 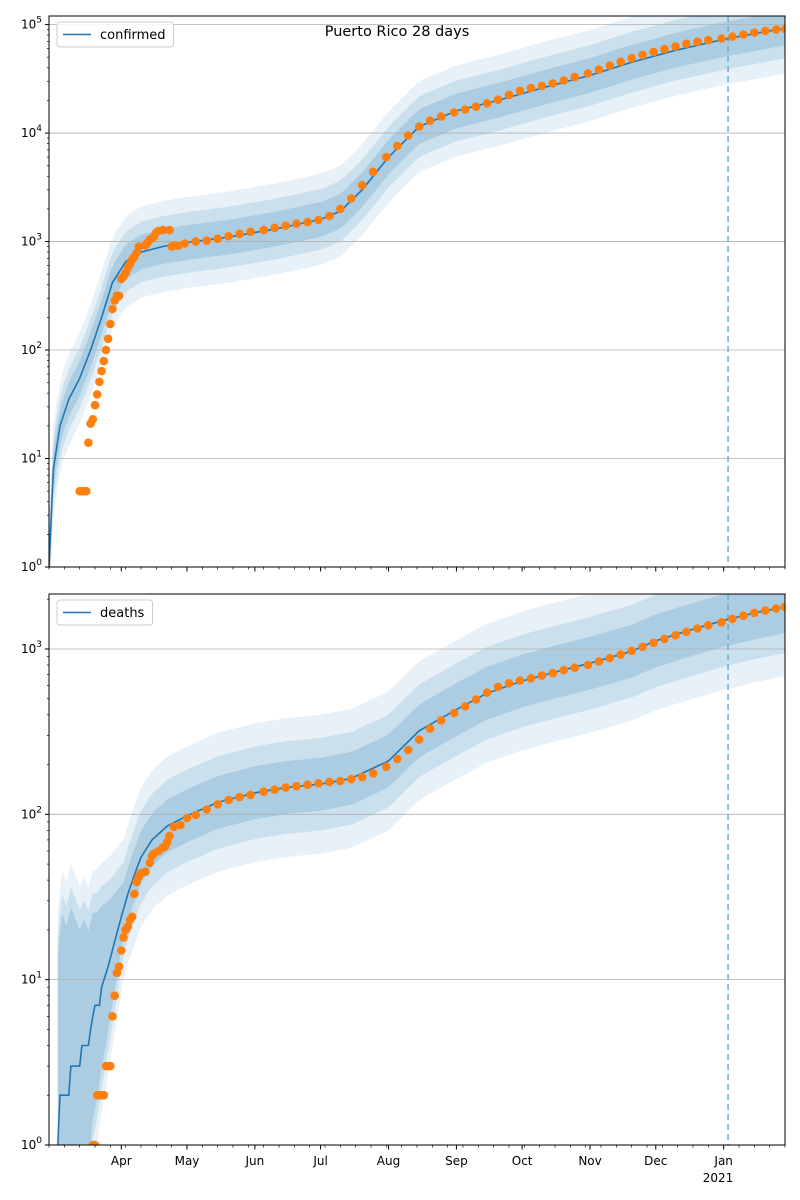 I want to click on x-tick-label: May, so click(x=187, y=1161).